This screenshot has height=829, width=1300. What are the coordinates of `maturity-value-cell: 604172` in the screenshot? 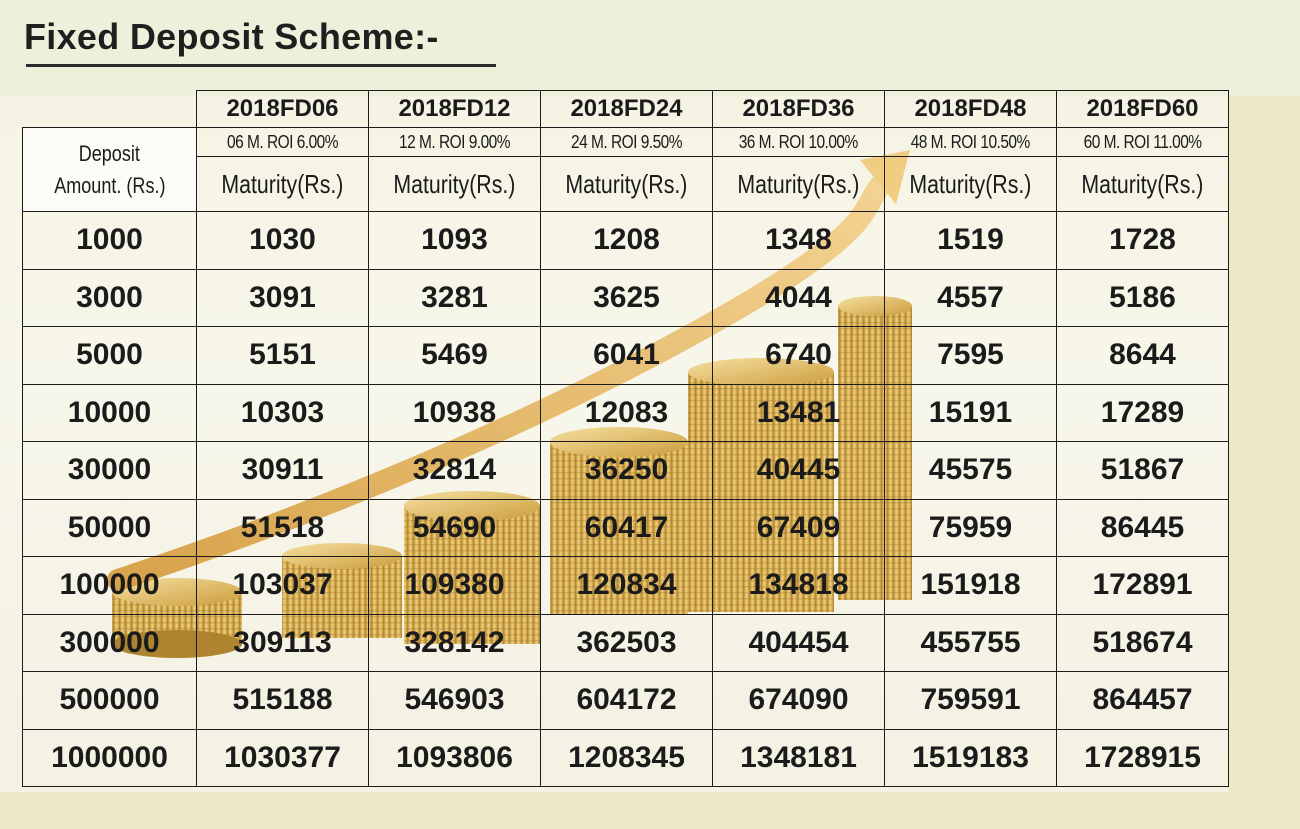 It's located at (626, 700).